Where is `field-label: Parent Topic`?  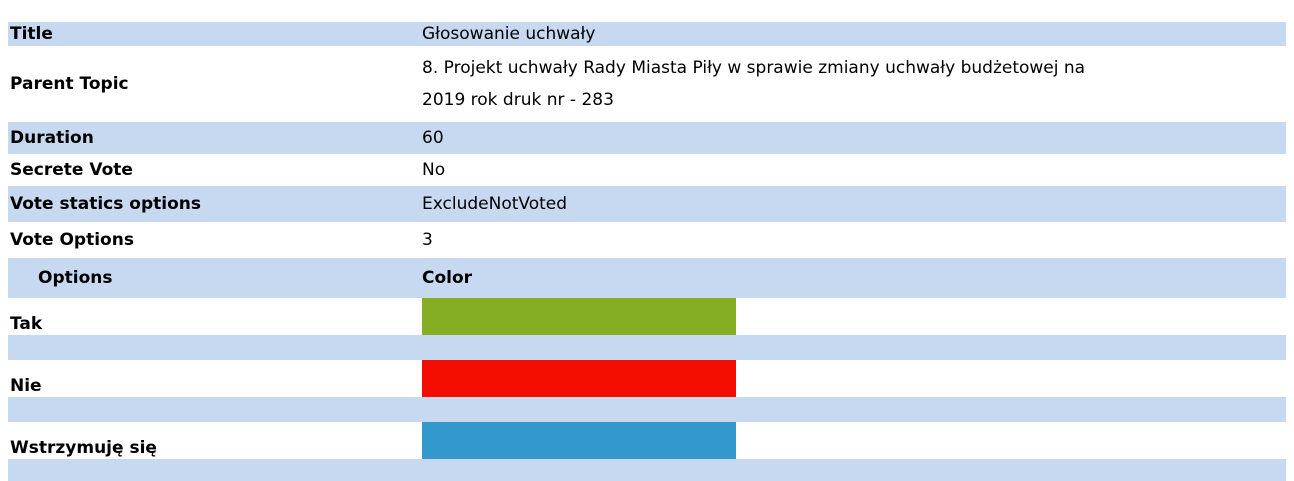 field-label: Parent Topic is located at coordinates (69, 84).